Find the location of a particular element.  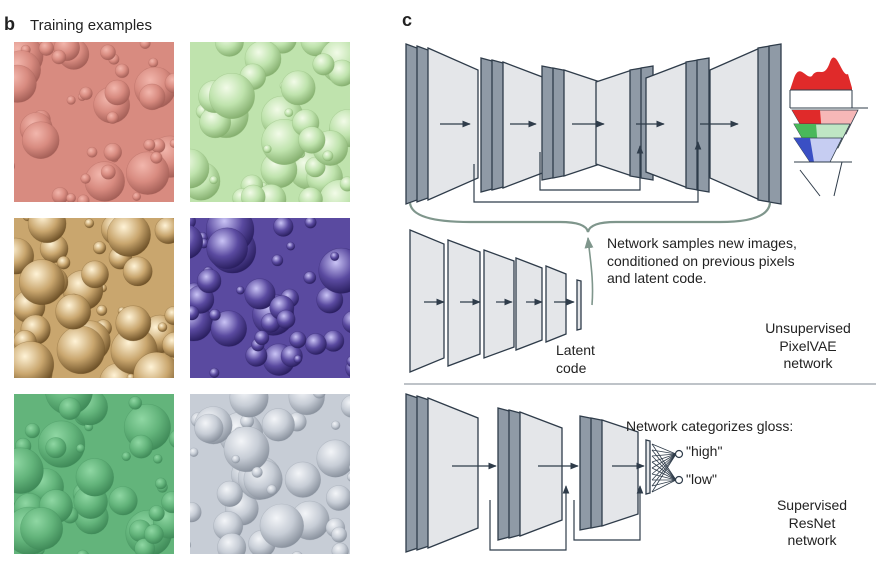

output-low-label: "low" is located at coordinates (701, 479).